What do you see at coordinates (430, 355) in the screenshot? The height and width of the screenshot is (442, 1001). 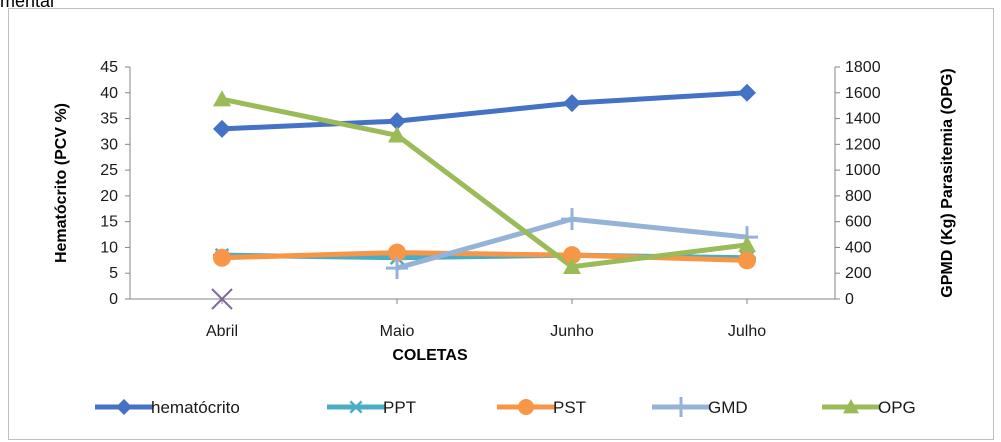 I see `x-axis-title: COLETAS` at bounding box center [430, 355].